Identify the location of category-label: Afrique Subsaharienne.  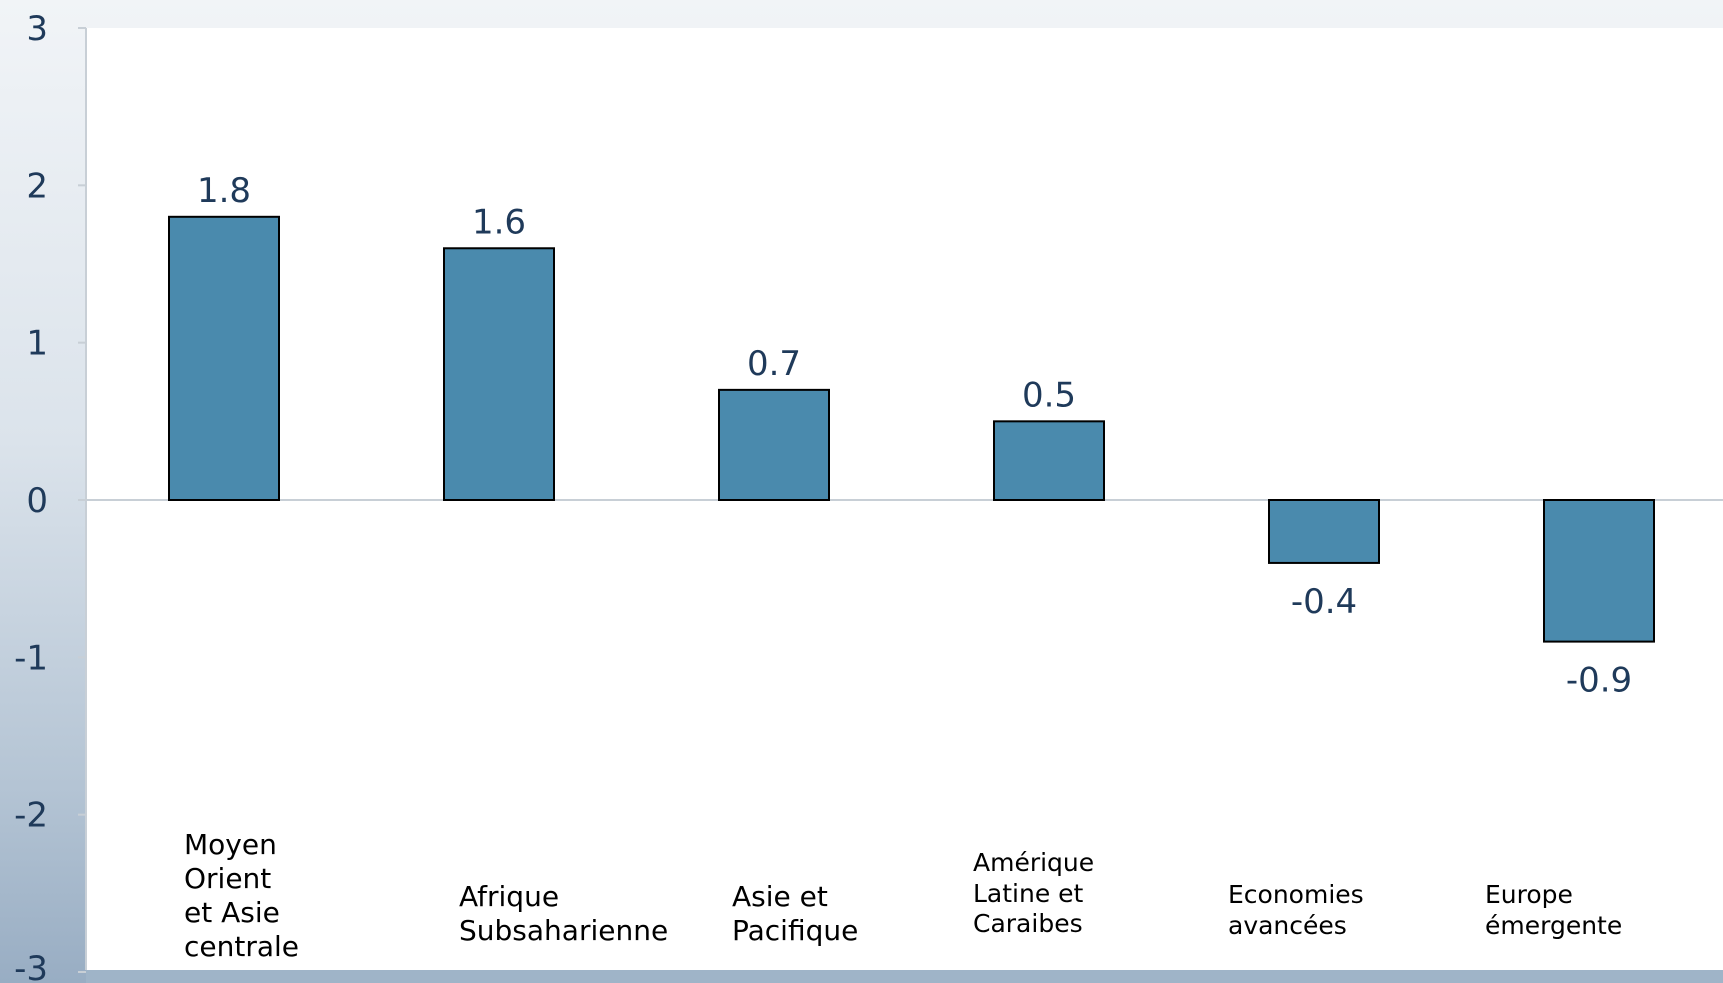
(564, 914).